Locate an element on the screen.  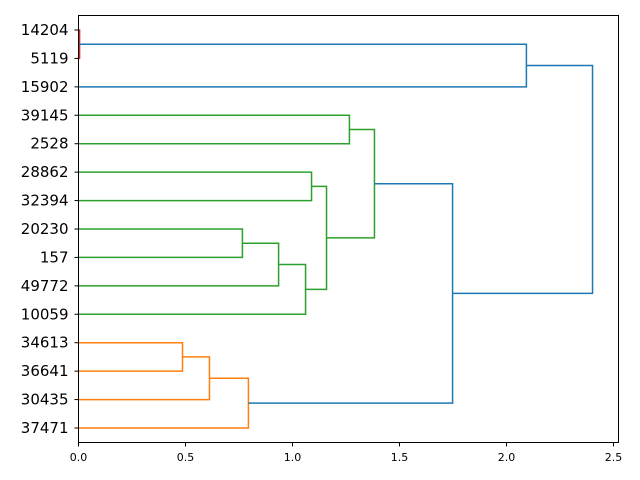
x-axis-ticks: 0.0 0.5 1.0 1.5 2.0 2.5 is located at coordinates (346, 453).